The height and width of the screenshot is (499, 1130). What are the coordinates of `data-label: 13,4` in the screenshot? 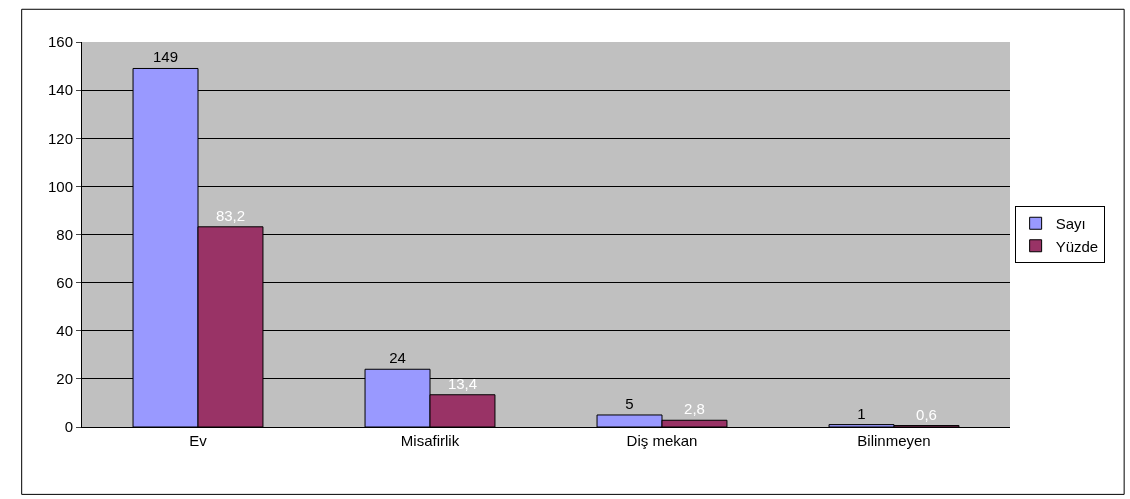 It's located at (462, 383).